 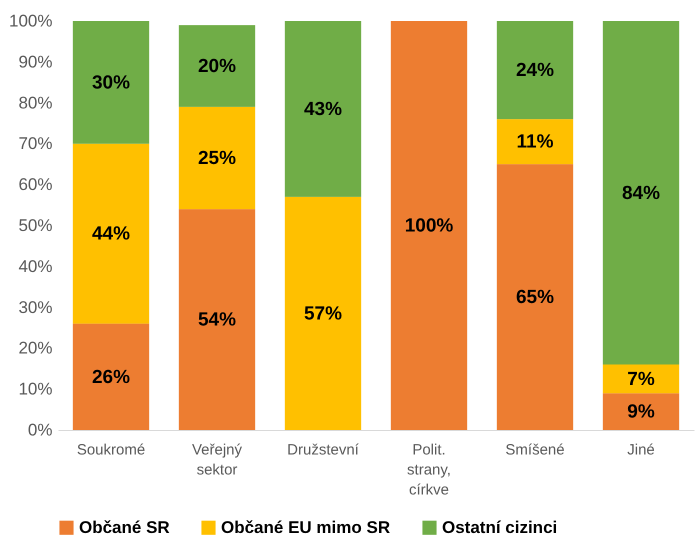 What do you see at coordinates (323, 450) in the screenshot?
I see `x-tick-label: Družstevní` at bounding box center [323, 450].